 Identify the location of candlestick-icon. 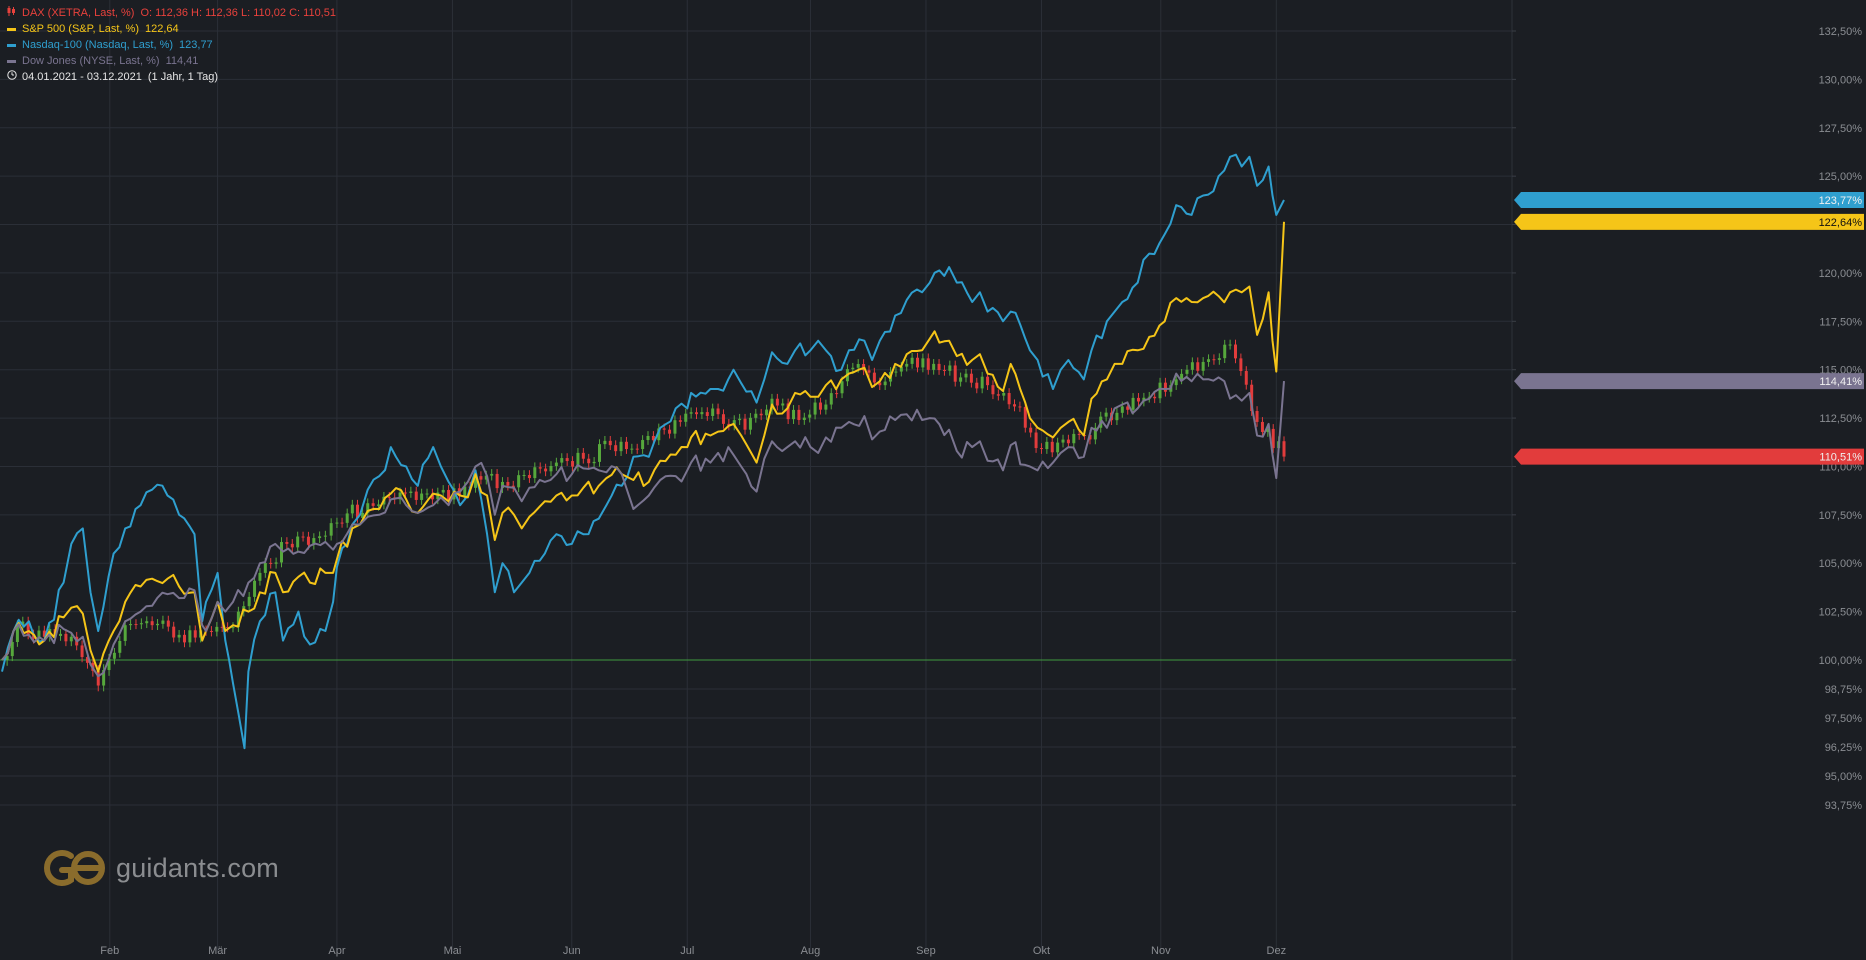
(11, 13).